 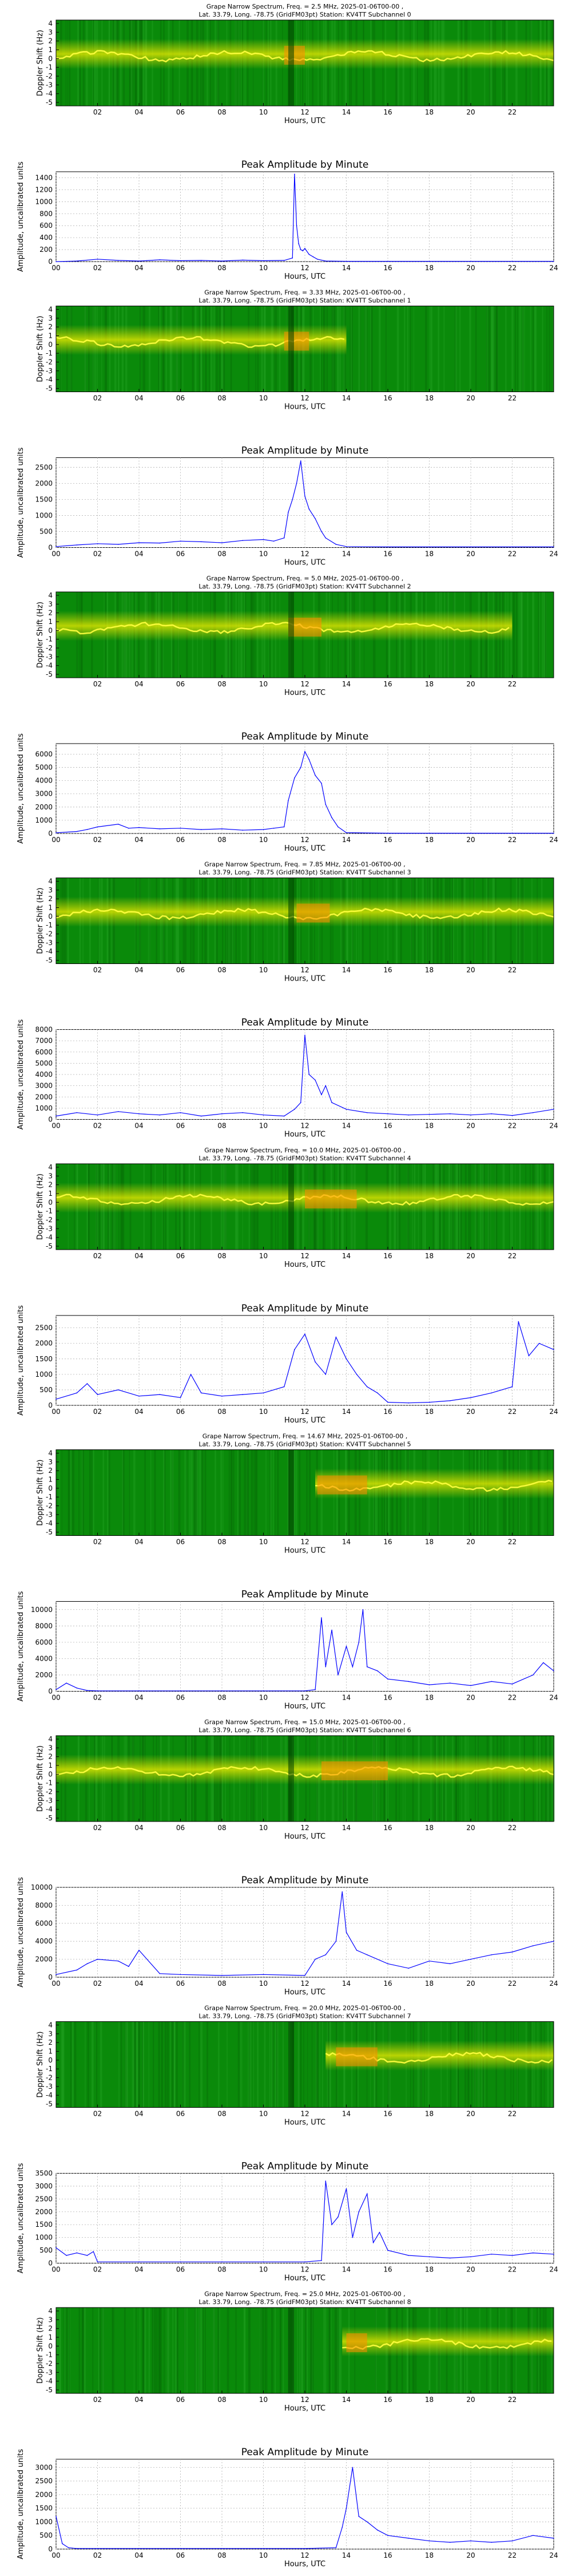 What do you see at coordinates (55, 1984) in the screenshot?
I see `amplitude-x-tick-label: 00` at bounding box center [55, 1984].